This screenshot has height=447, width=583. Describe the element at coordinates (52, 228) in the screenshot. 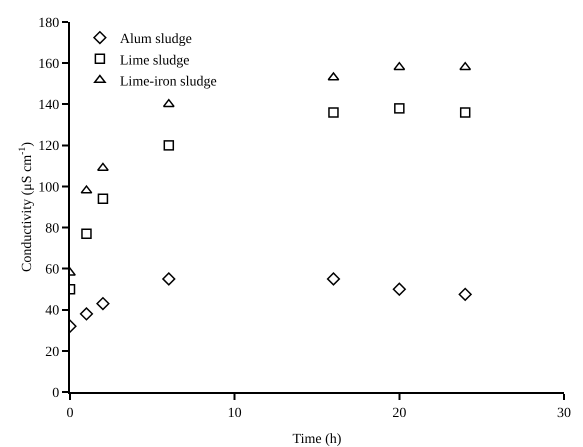

I see `y-tick-label: 80` at that location.